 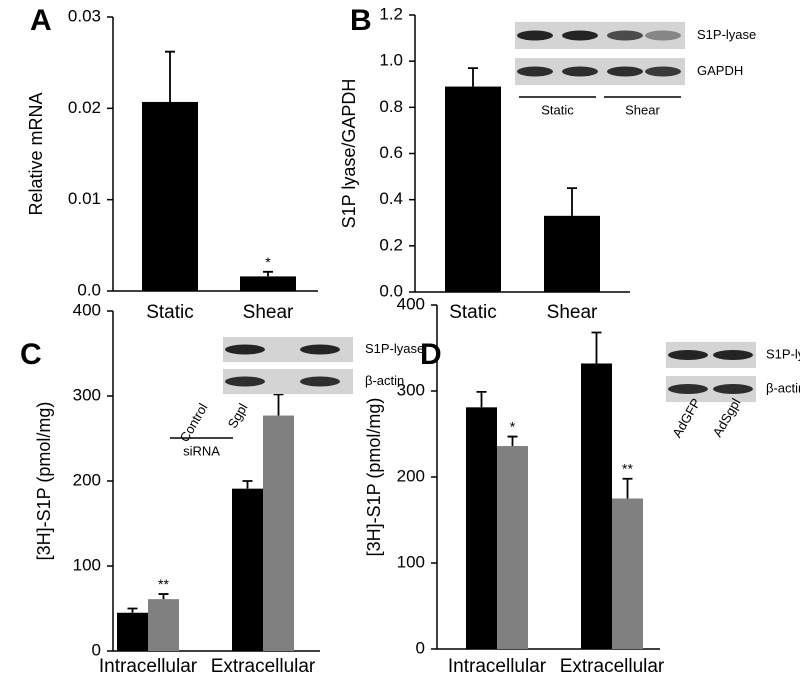 What do you see at coordinates (642, 109) in the screenshot?
I see `lane-label: Shear` at bounding box center [642, 109].